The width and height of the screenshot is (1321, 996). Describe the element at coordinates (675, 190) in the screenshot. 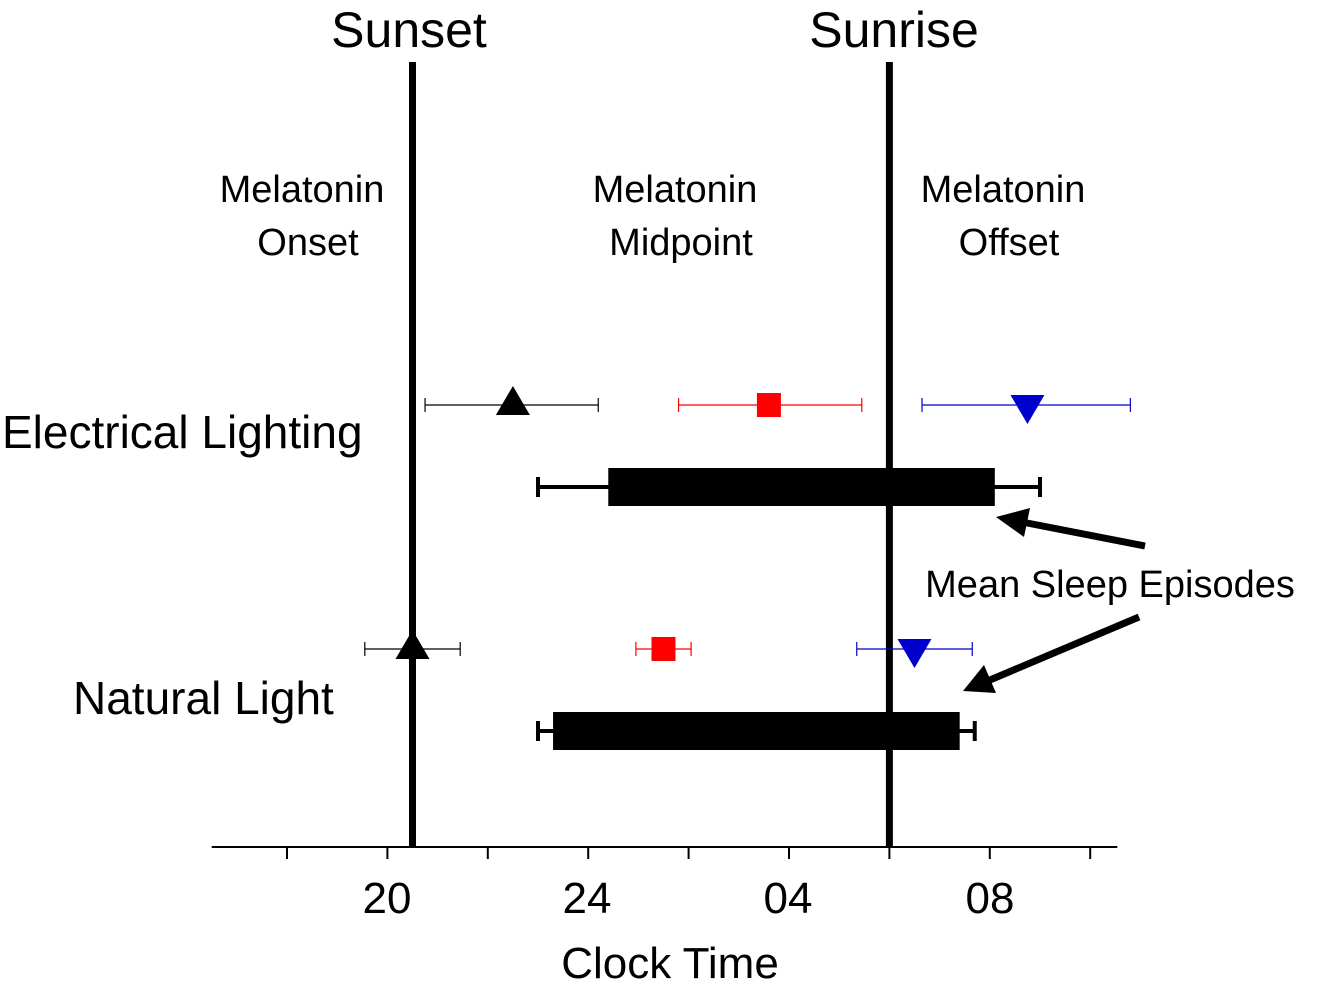

I see `midpoint-column-label-line1: Melatonin` at that location.